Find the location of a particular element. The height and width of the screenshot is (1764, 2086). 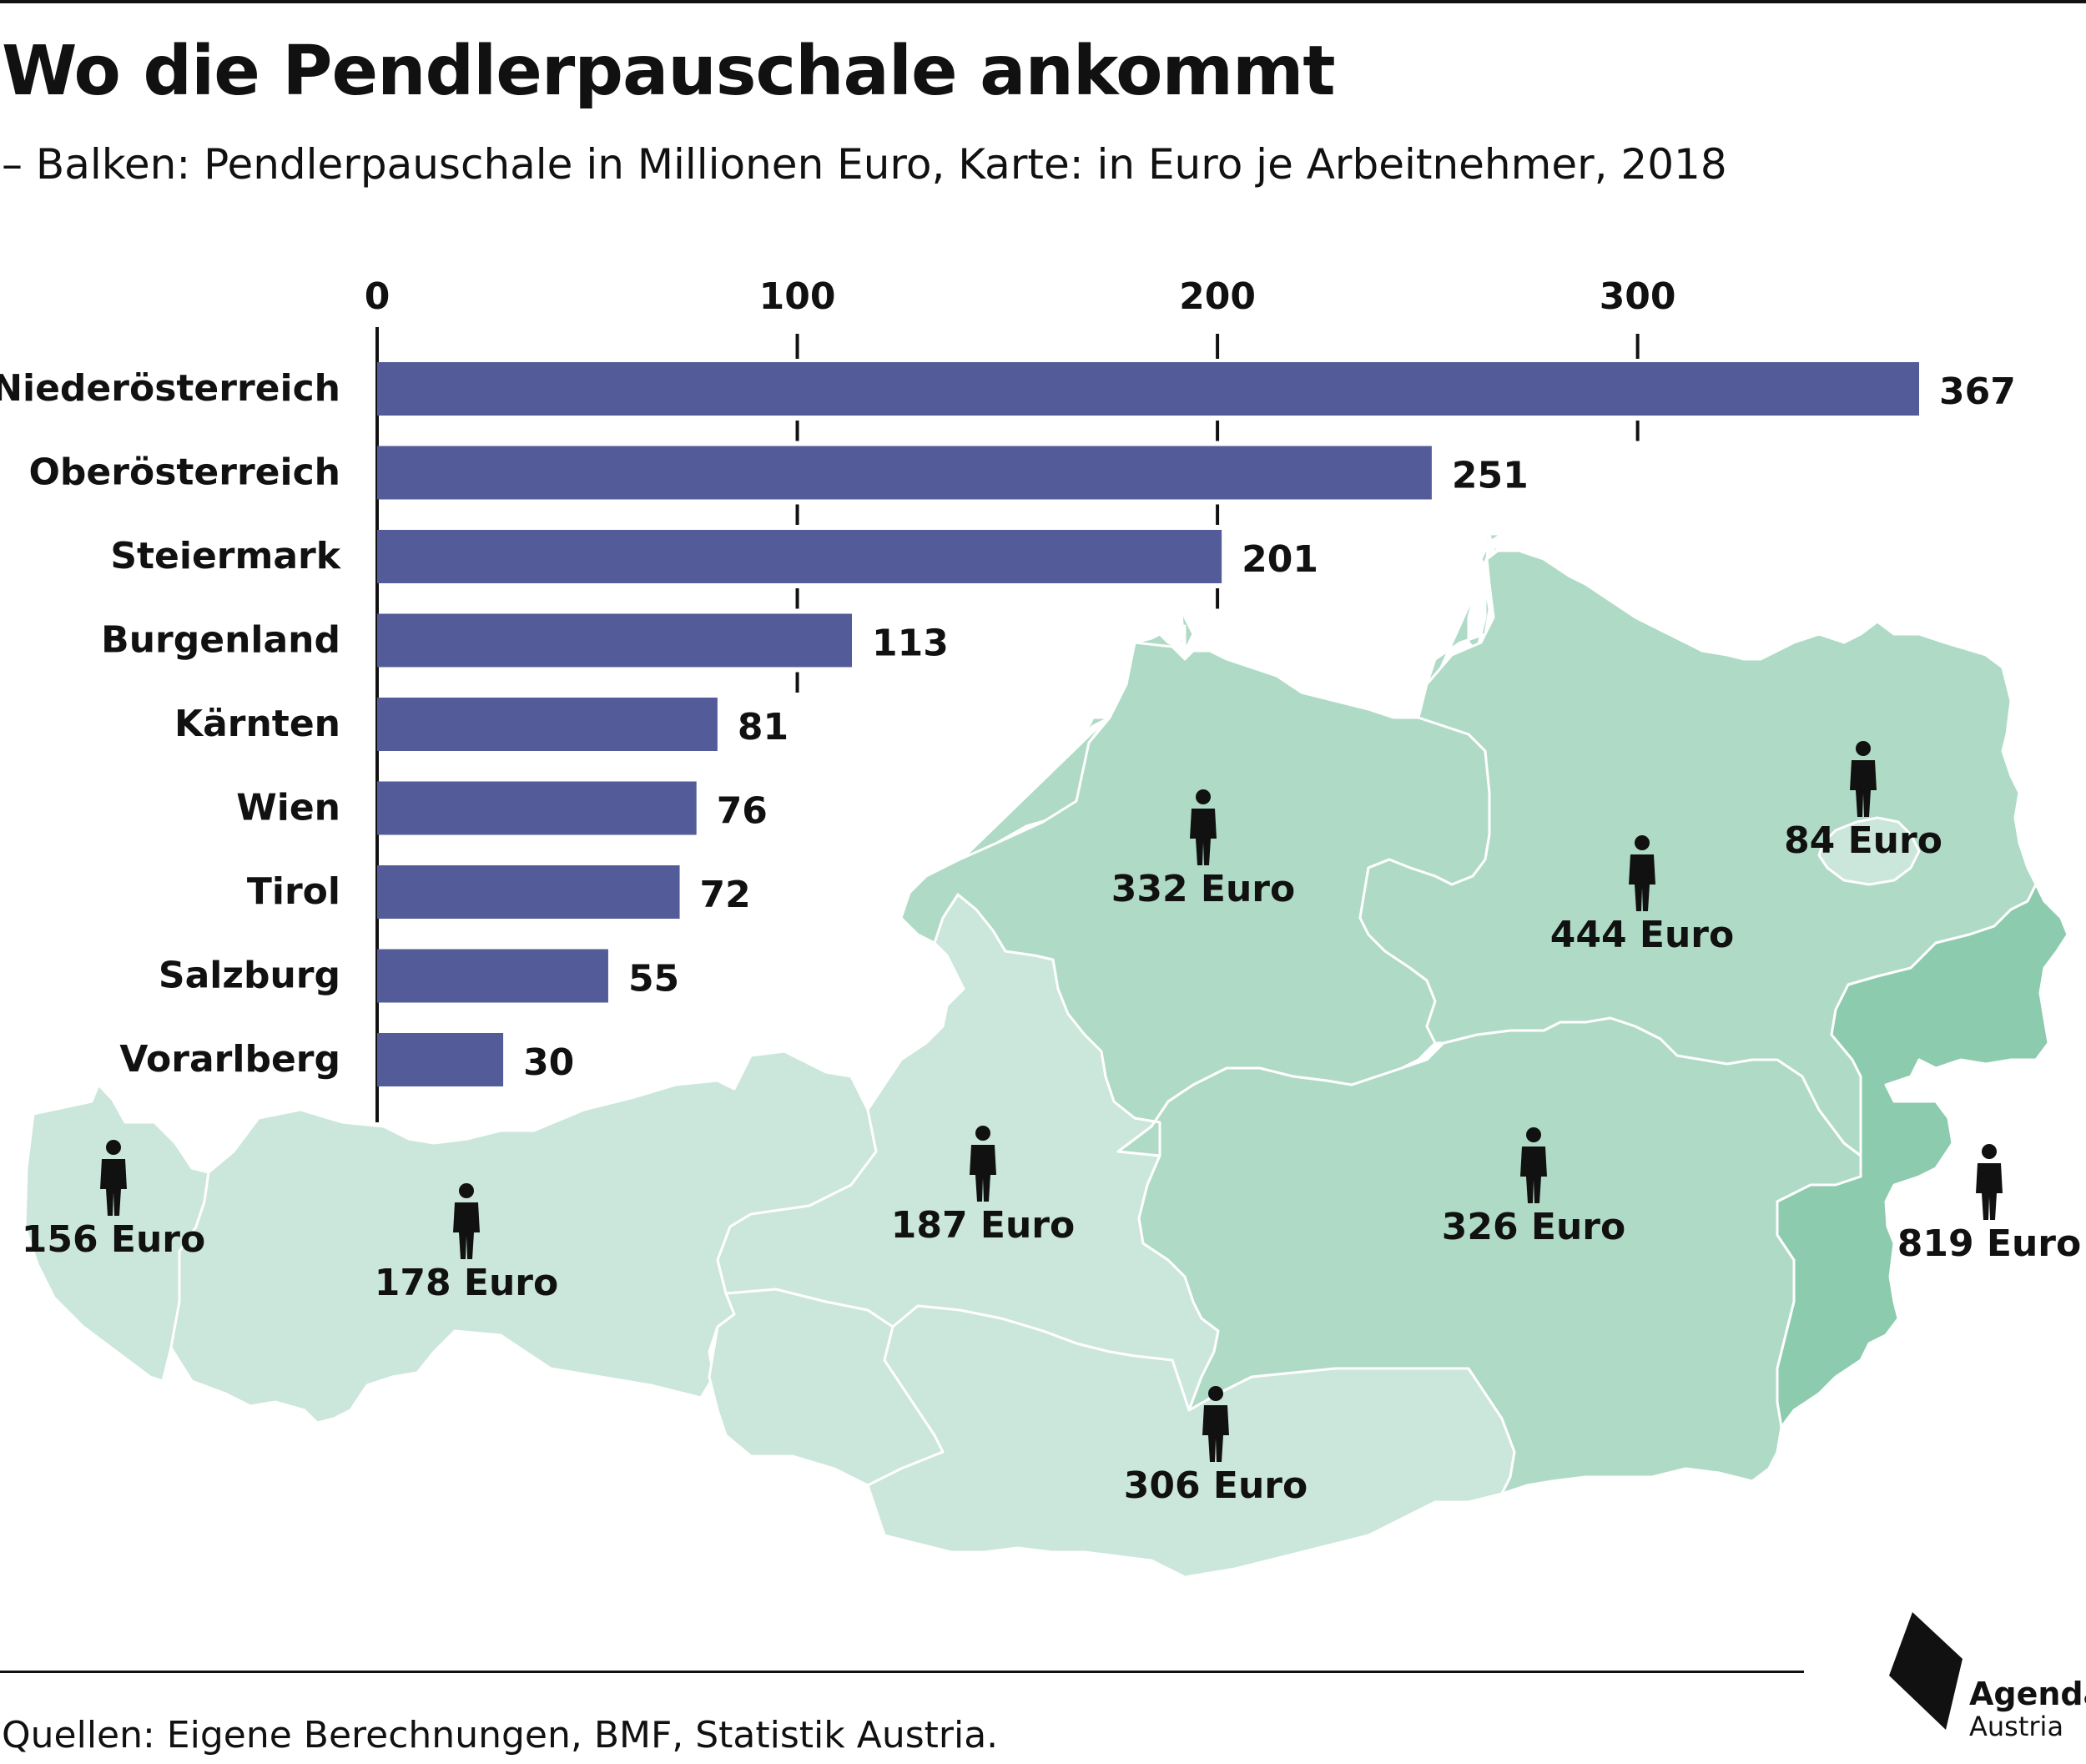

value-label: 113 is located at coordinates (911, 643).